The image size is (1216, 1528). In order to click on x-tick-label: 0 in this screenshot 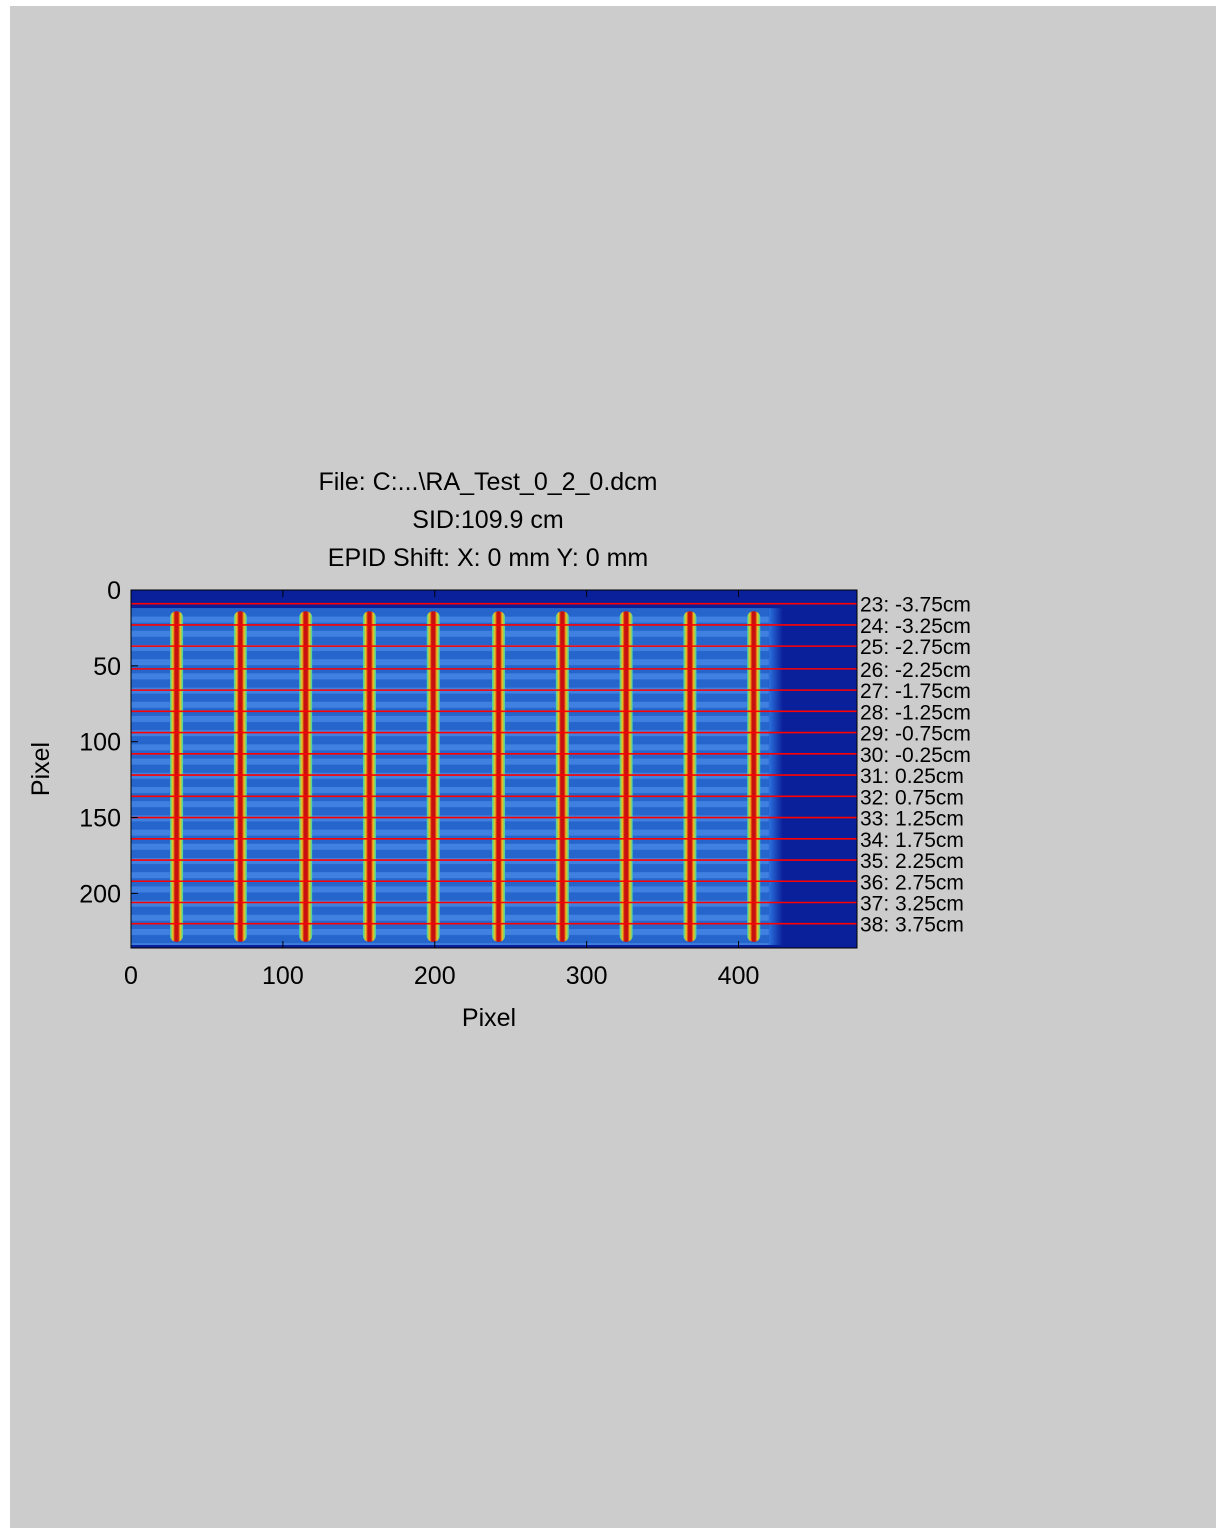, I will do `click(131, 976)`.